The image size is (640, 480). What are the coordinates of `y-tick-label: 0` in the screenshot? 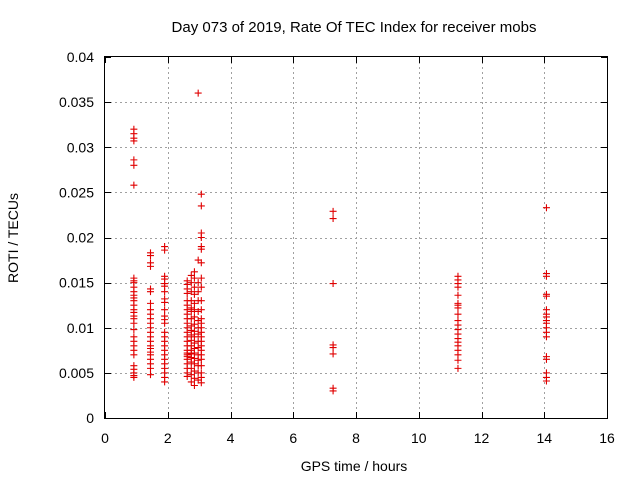 It's located at (90, 418).